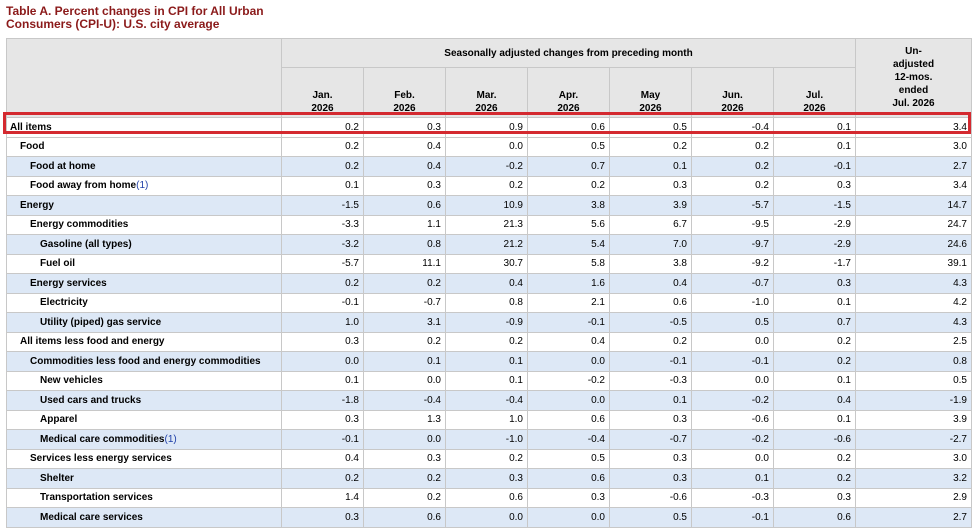 This screenshot has width=975, height=529. Describe the element at coordinates (144, 205) in the screenshot. I see `row-label: Energy` at that location.